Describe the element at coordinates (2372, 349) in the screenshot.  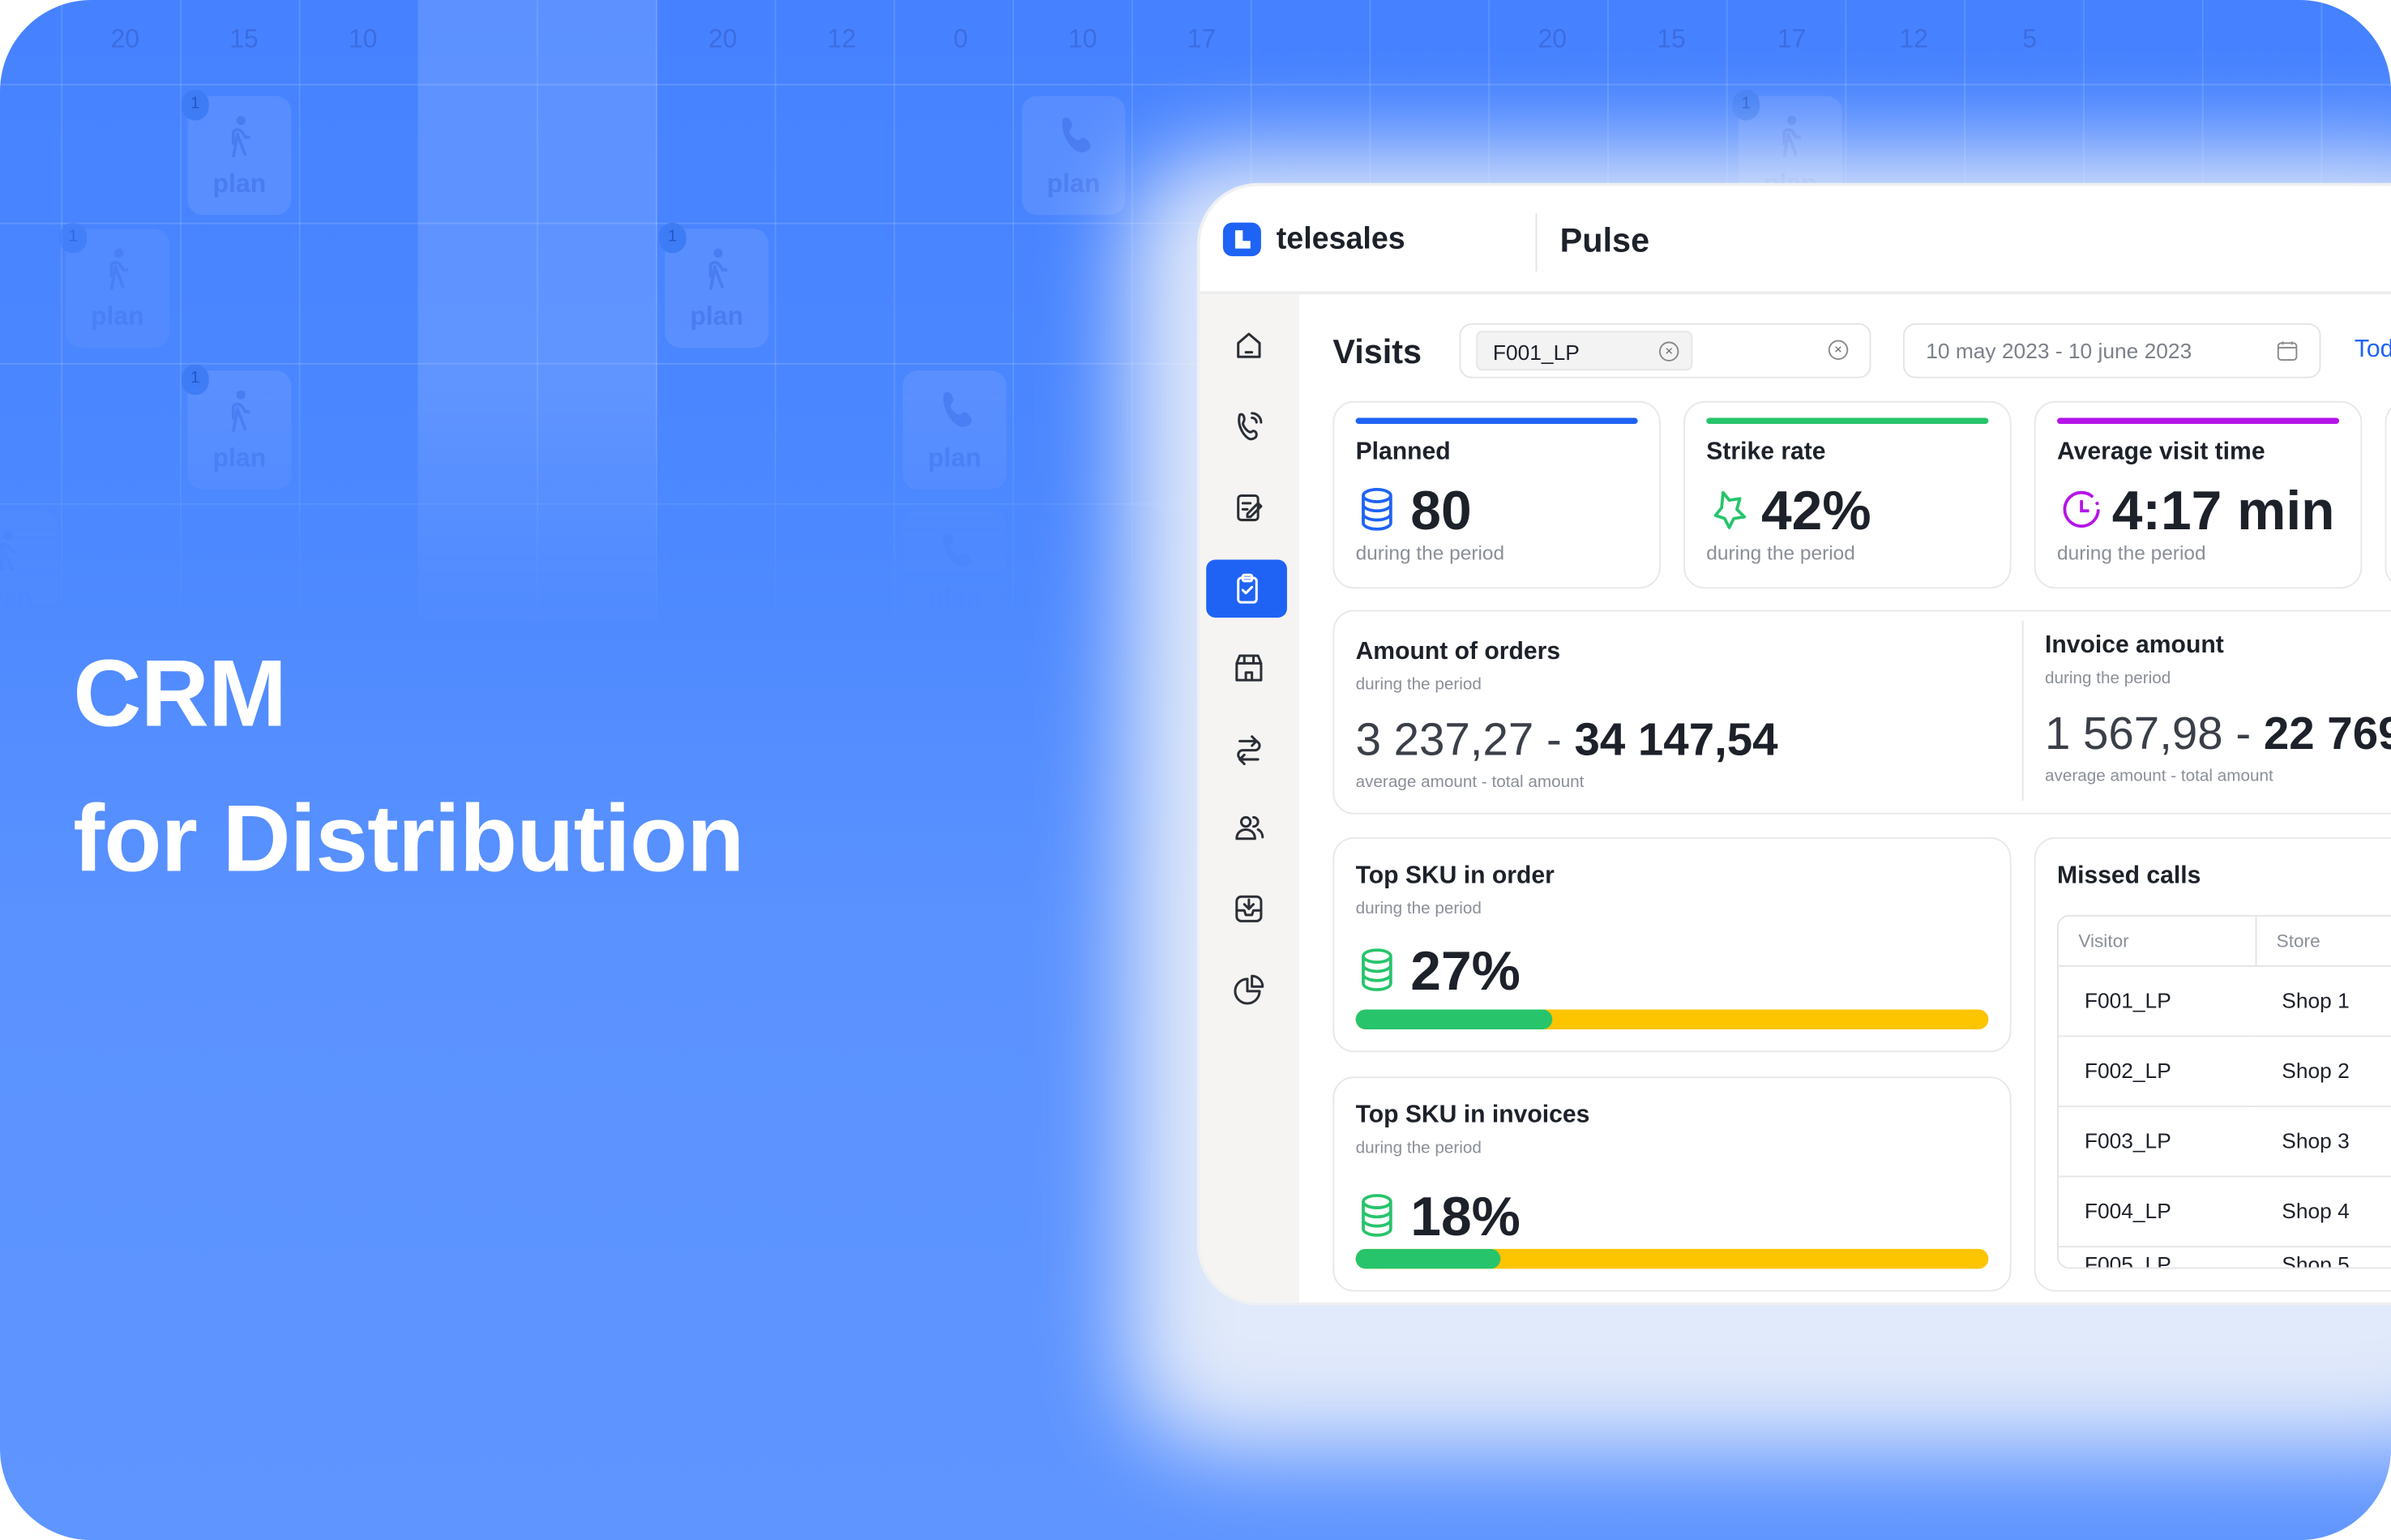
I see `today-link: Today` at that location.